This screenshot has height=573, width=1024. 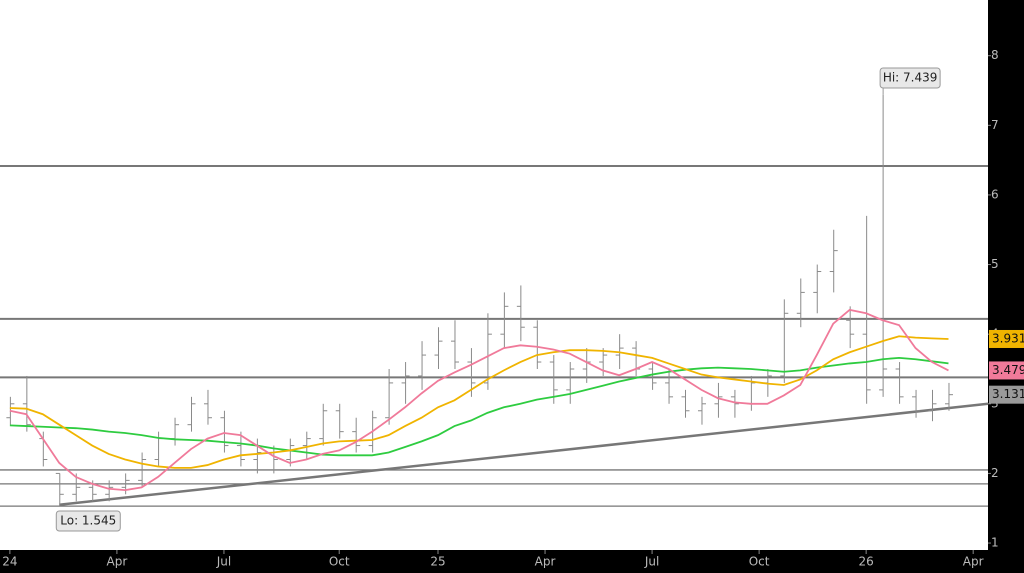 I want to click on price-label: 3.479, so click(x=1008, y=370).